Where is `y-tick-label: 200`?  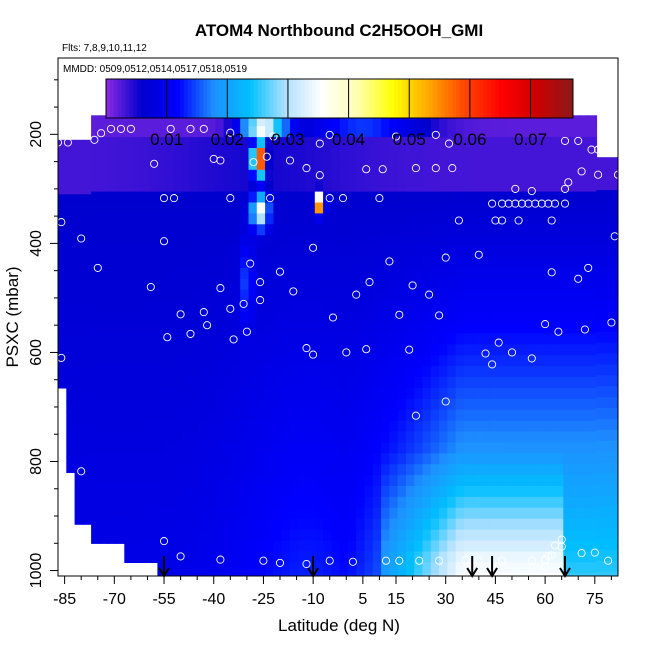 y-tick-label: 200 is located at coordinates (36, 134).